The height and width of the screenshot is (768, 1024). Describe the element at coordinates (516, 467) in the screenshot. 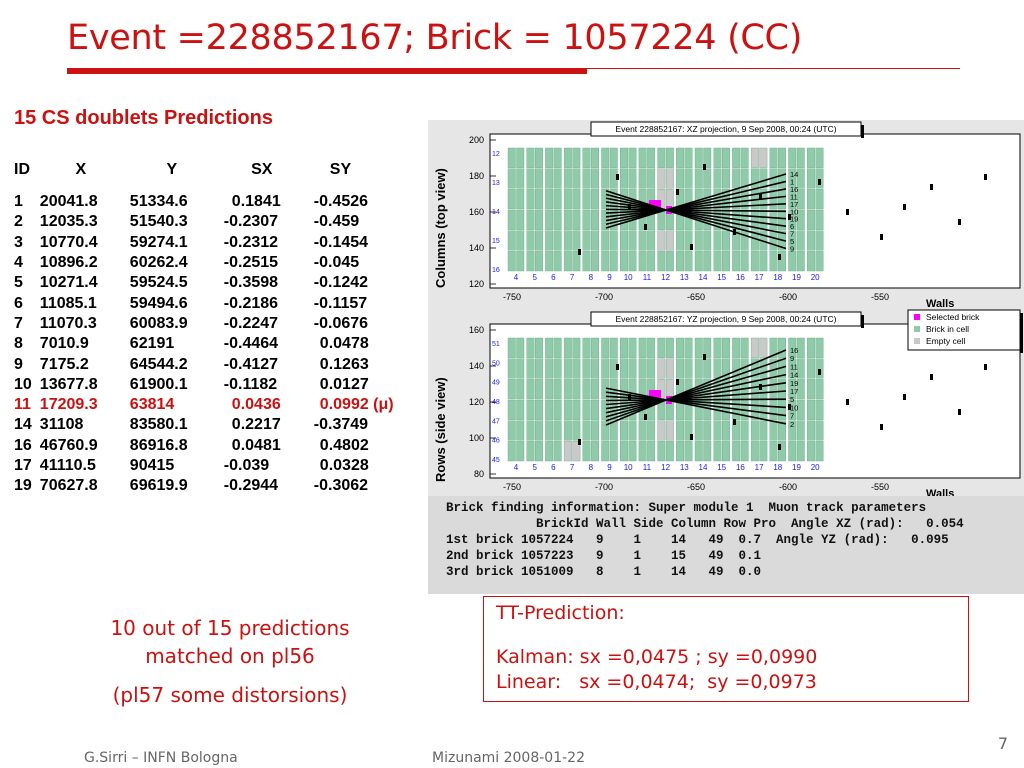

I see `wall-number: 4` at that location.